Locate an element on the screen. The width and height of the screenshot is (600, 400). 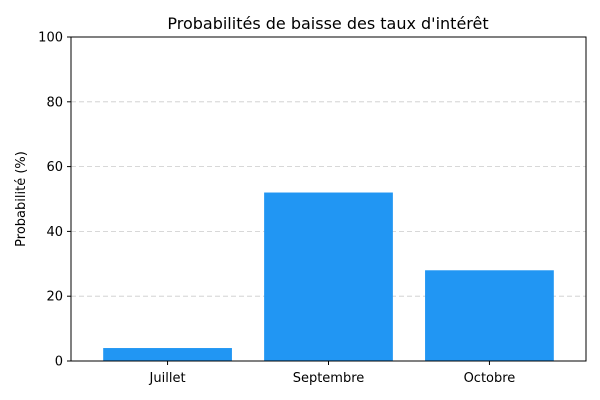
y-axis-label: Probabilité (%) is located at coordinates (21, 199).